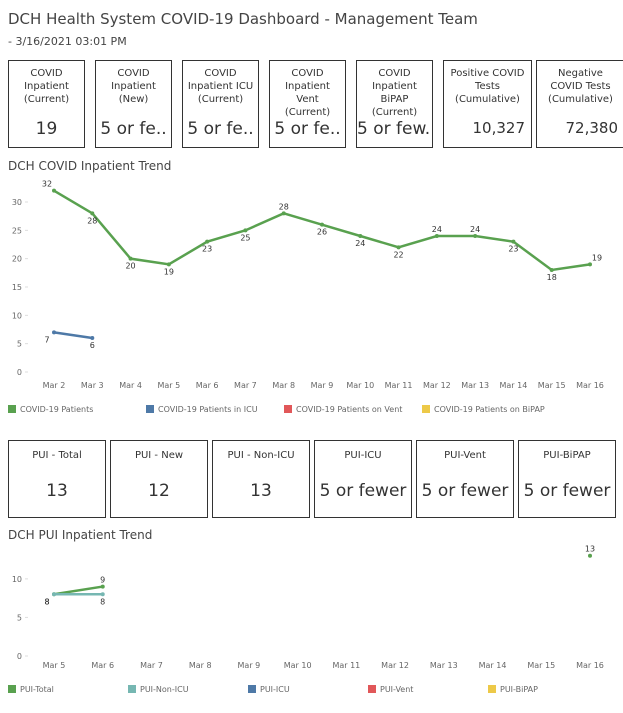  What do you see at coordinates (220, 86) in the screenshot?
I see `kpi-label: COVID Inpatient ICU (Current)` at bounding box center [220, 86].